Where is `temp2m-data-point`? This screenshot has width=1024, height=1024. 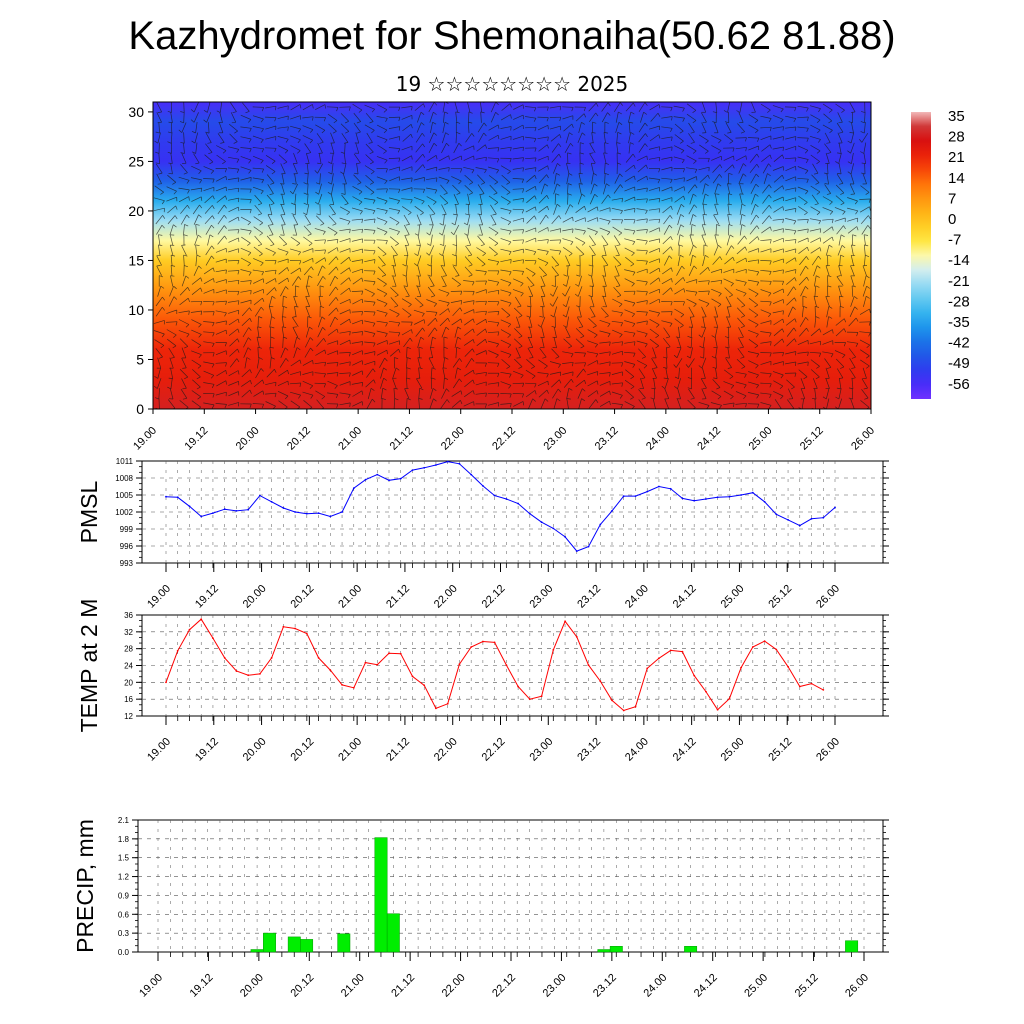 temp2m-data-point is located at coordinates (436, 708).